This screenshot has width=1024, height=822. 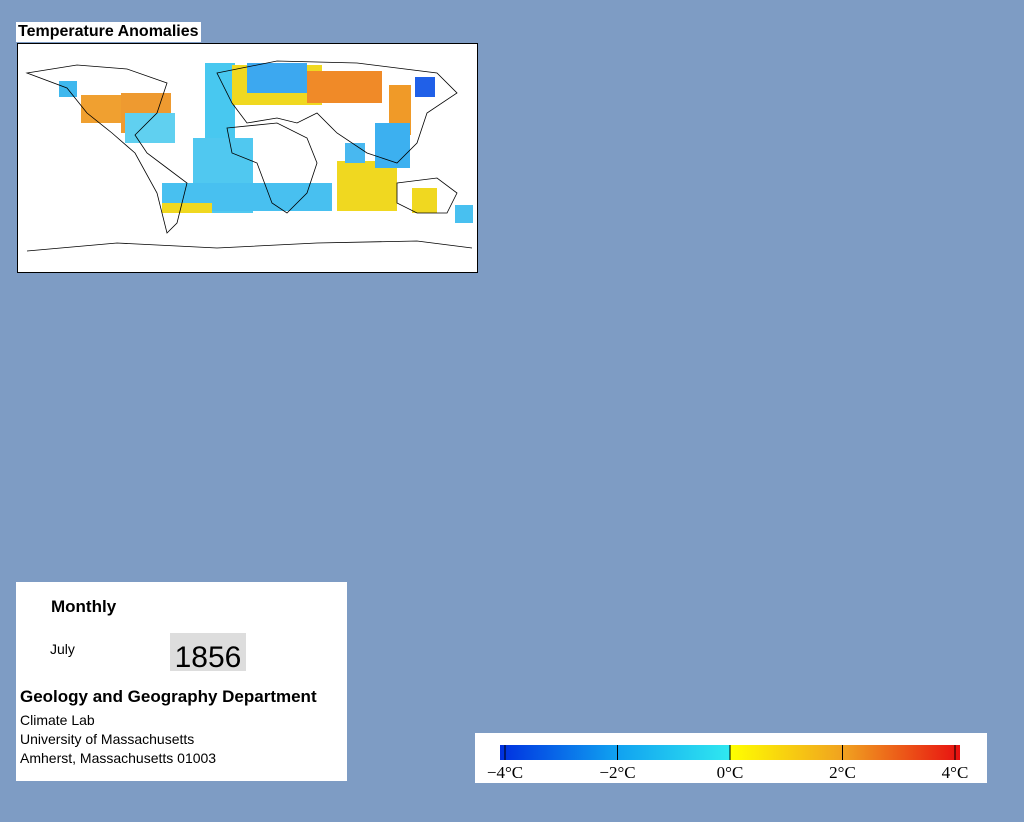 What do you see at coordinates (108, 32) in the screenshot?
I see `map-title: Temperature Anomalies` at bounding box center [108, 32].